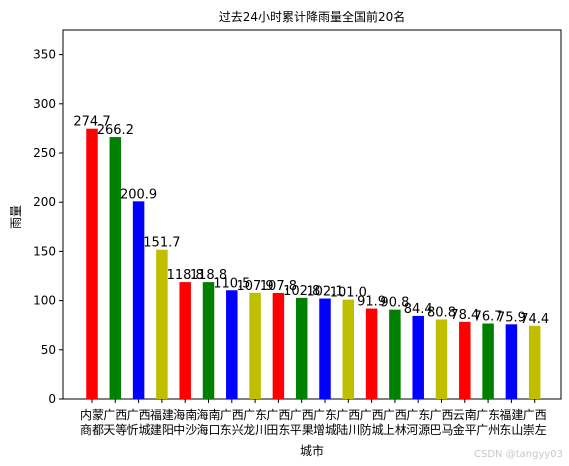 The image size is (569, 466). Describe the element at coordinates (464, 315) in the screenshot. I see `data-label-17: 78.4` at that location.